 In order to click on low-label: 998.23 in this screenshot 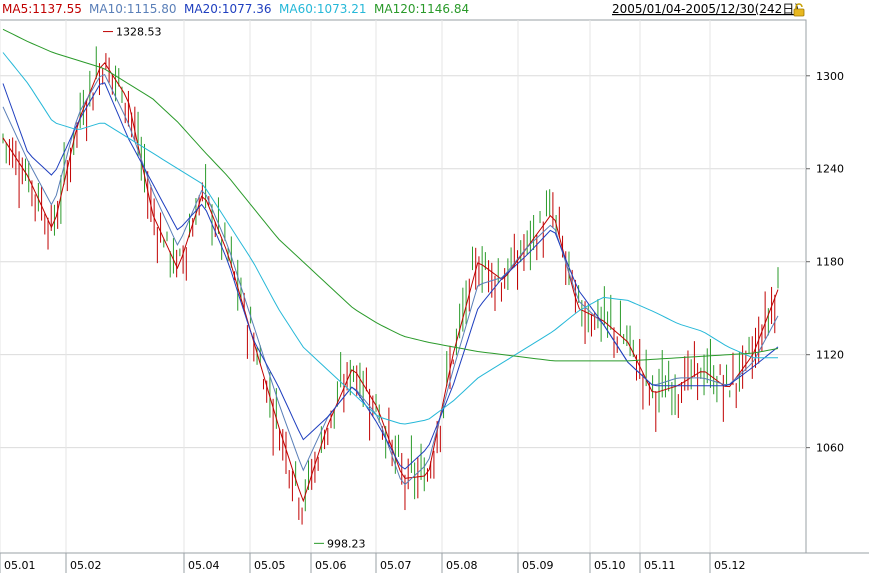, I will do `click(346, 543)`.